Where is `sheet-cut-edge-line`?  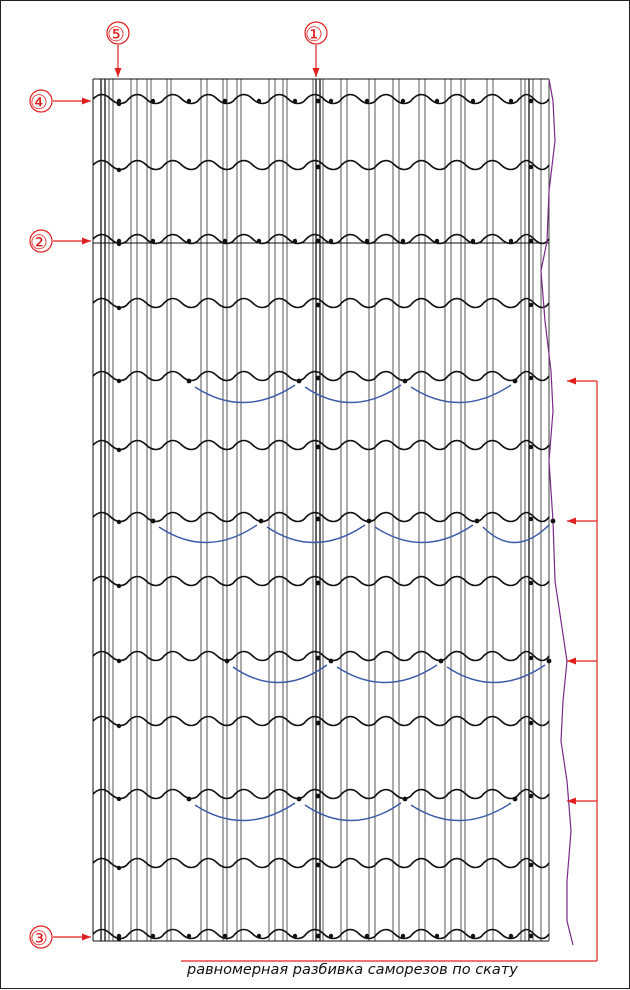
sheet-cut-edge-line is located at coordinates (557, 512).